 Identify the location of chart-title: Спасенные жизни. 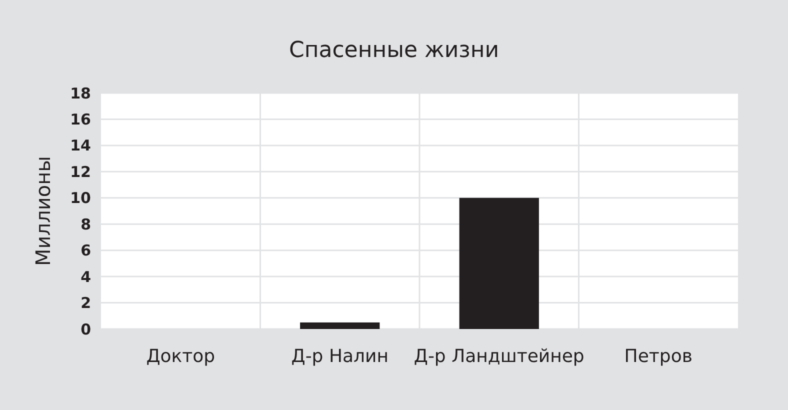
(394, 50).